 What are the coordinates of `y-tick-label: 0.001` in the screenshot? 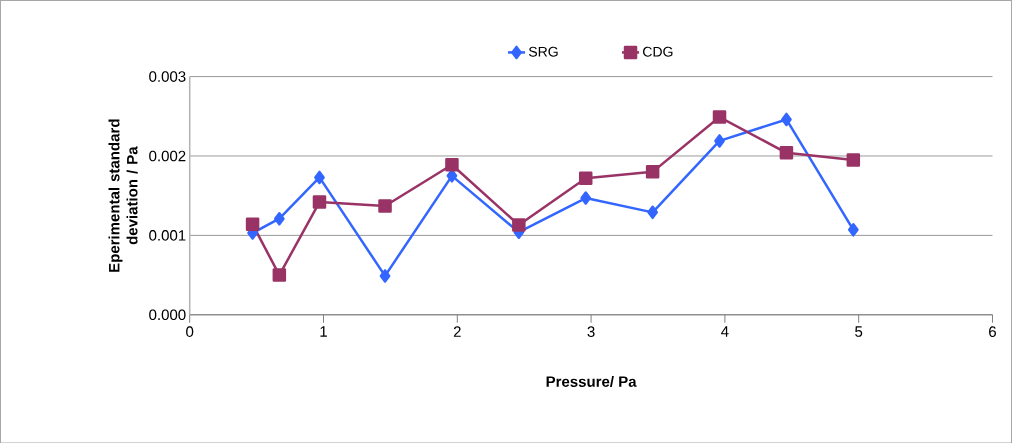 It's located at (167, 235).